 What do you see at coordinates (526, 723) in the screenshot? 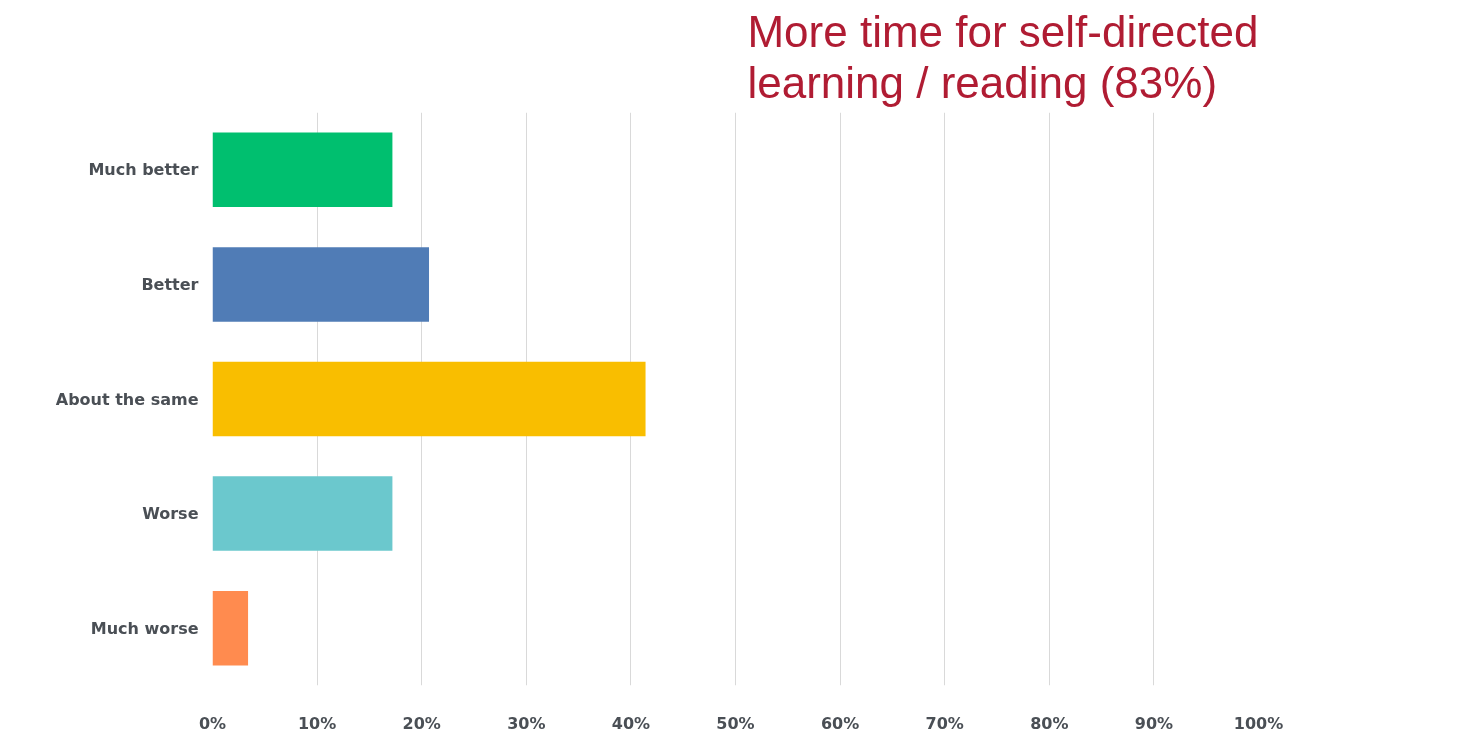
I see `x-tick-label: 30%` at bounding box center [526, 723].